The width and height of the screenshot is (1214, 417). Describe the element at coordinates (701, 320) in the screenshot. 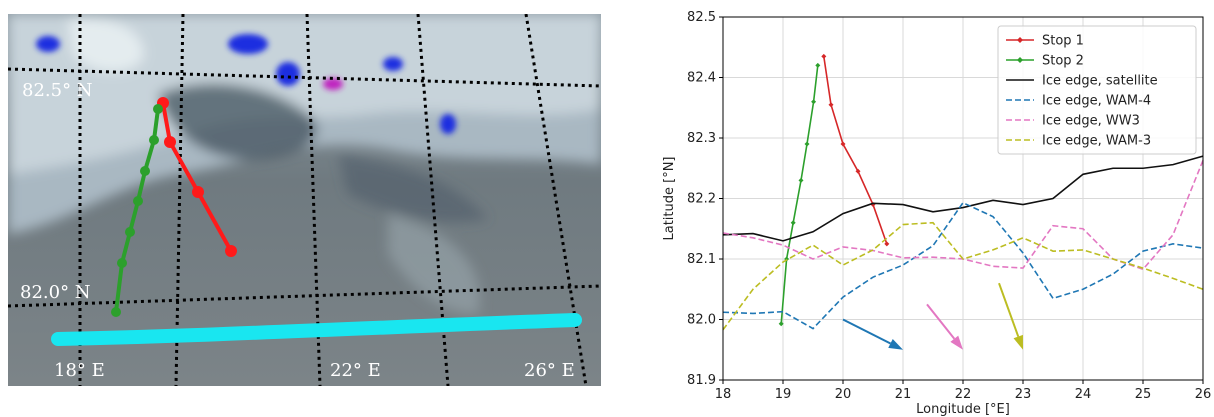

I see `y-tick-label: 82.0` at that location.